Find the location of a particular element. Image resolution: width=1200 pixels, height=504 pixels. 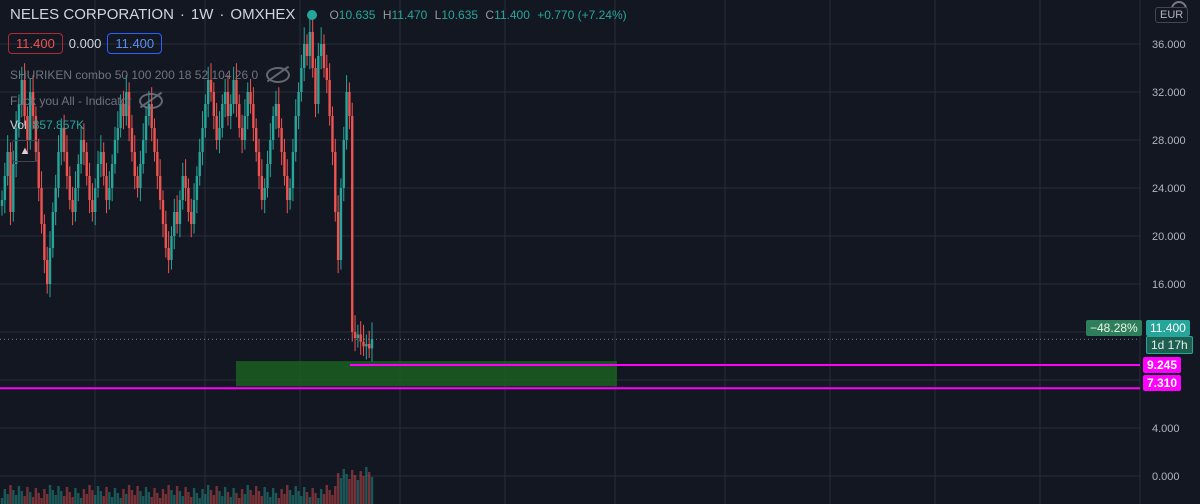

y-tick-label: 32.000 is located at coordinates (1169, 93).